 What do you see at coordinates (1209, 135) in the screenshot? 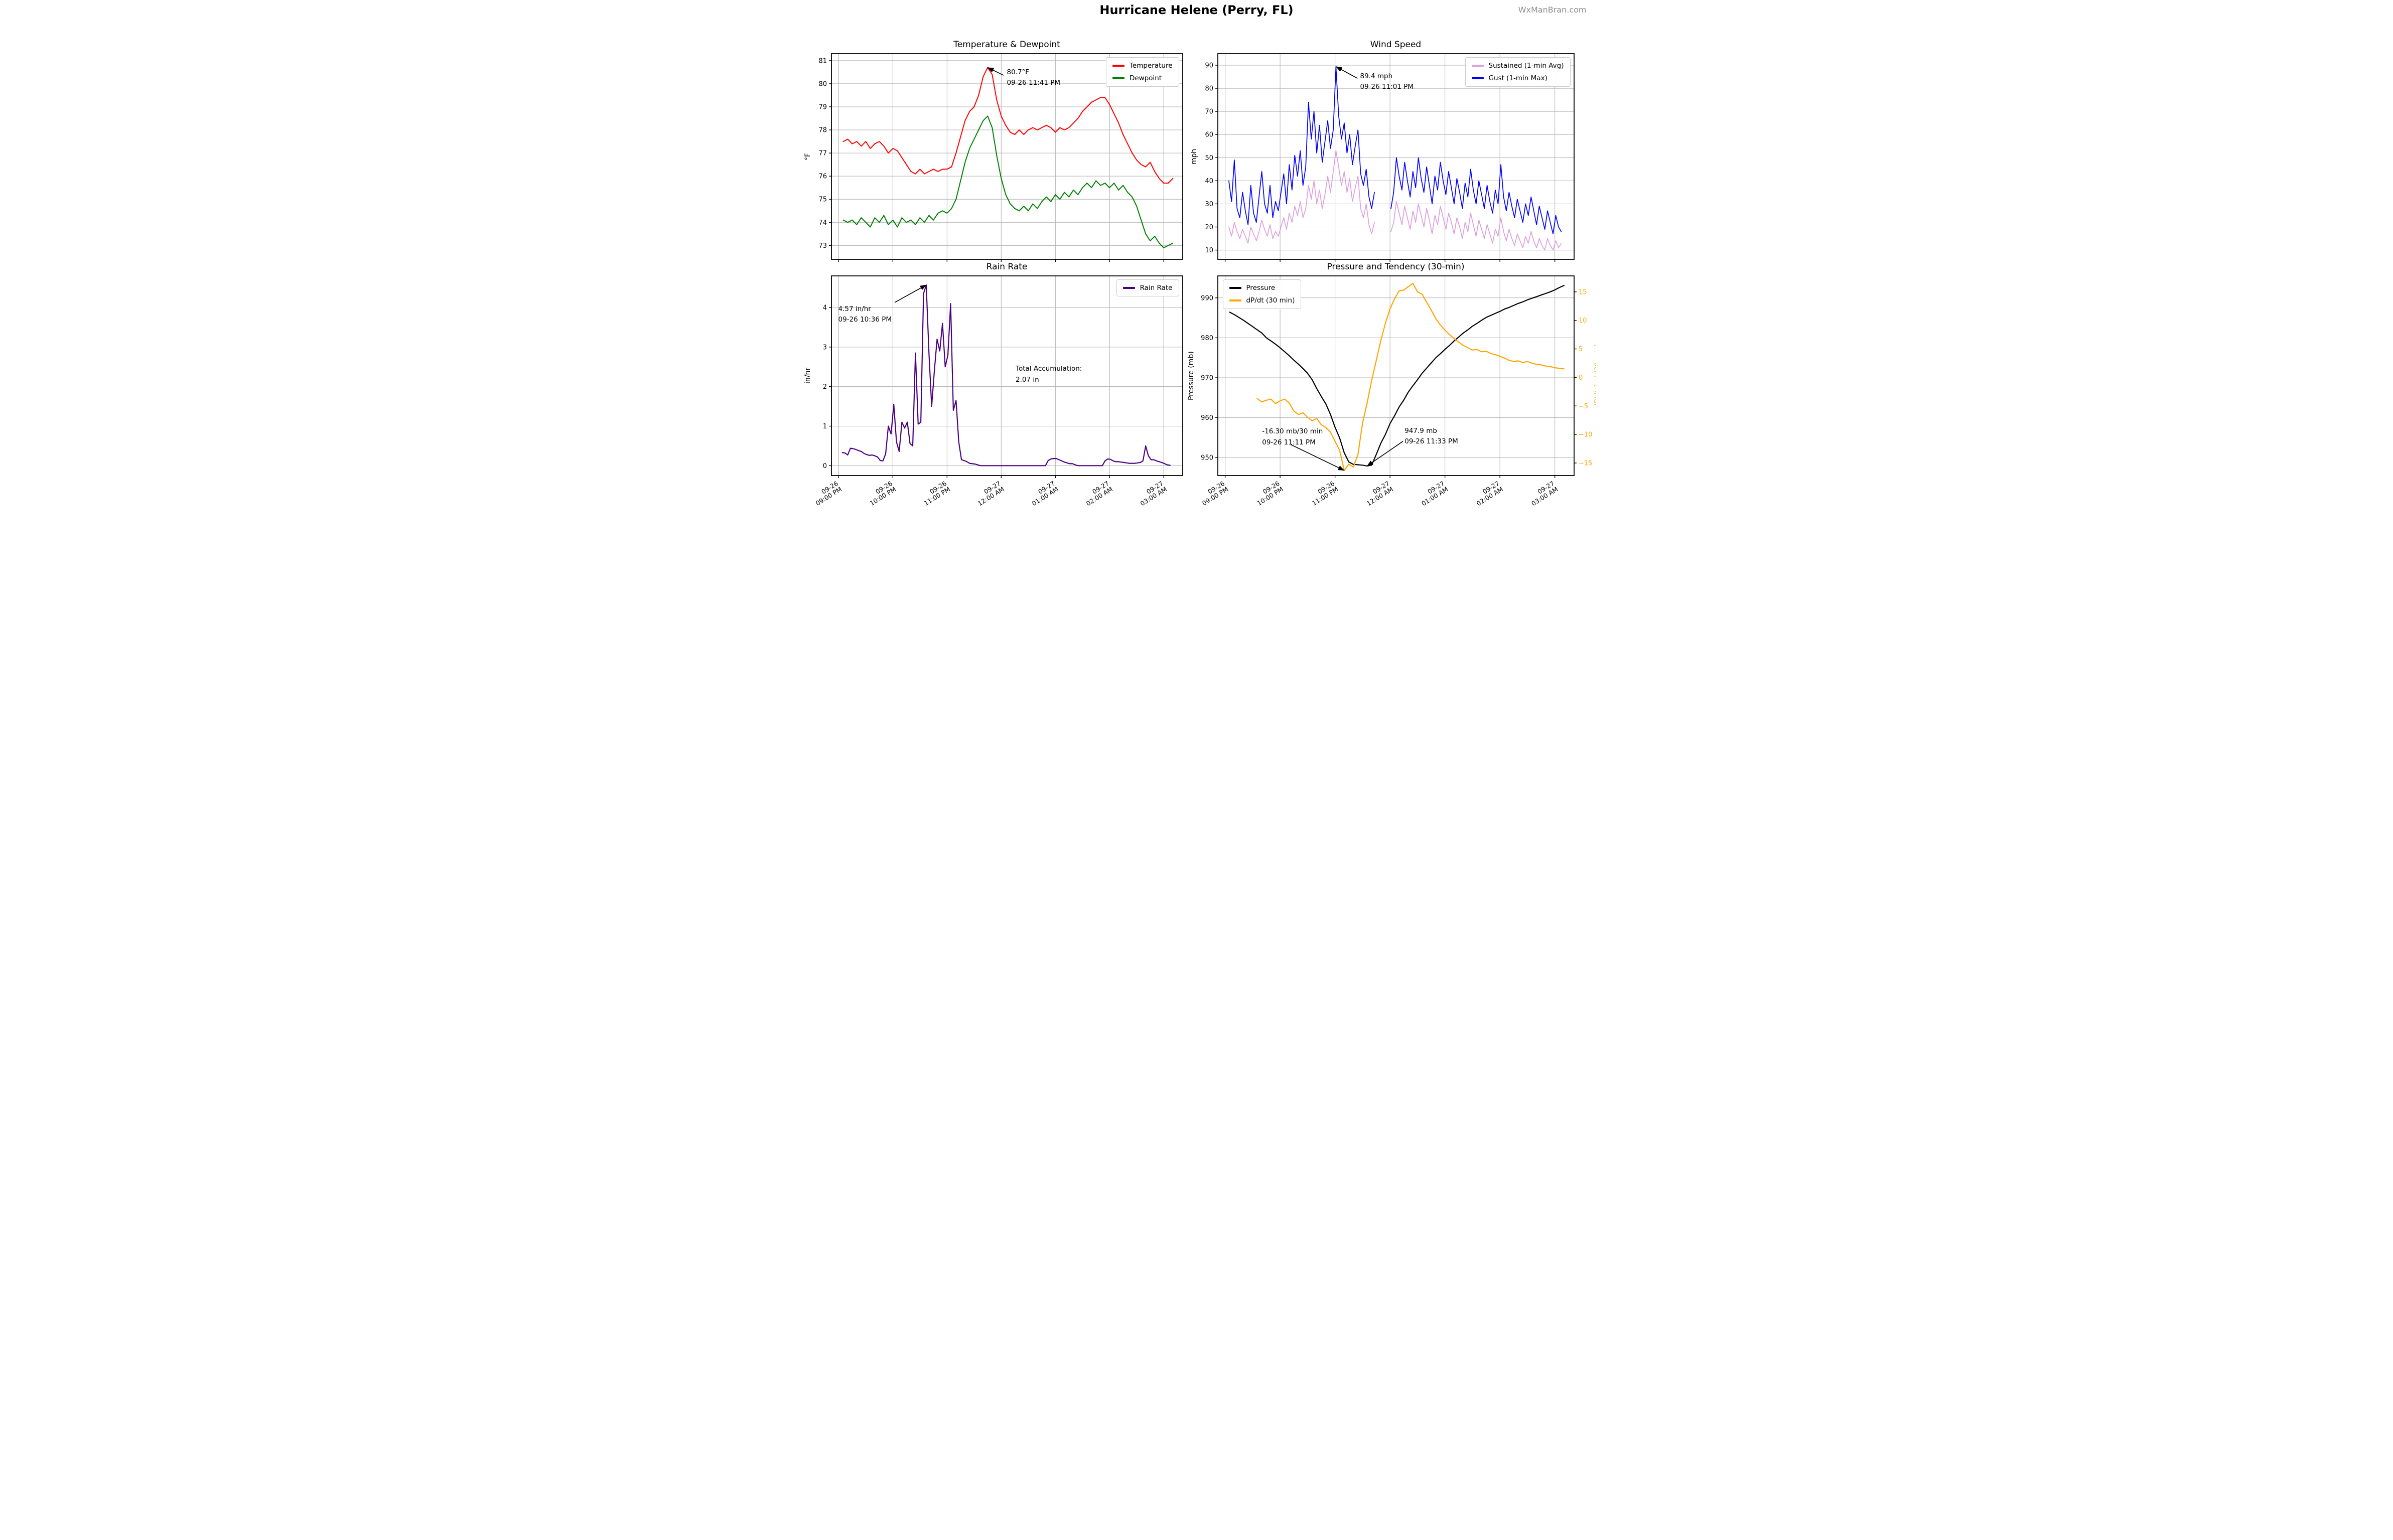
I see `y-tick-label: 60` at bounding box center [1209, 135].